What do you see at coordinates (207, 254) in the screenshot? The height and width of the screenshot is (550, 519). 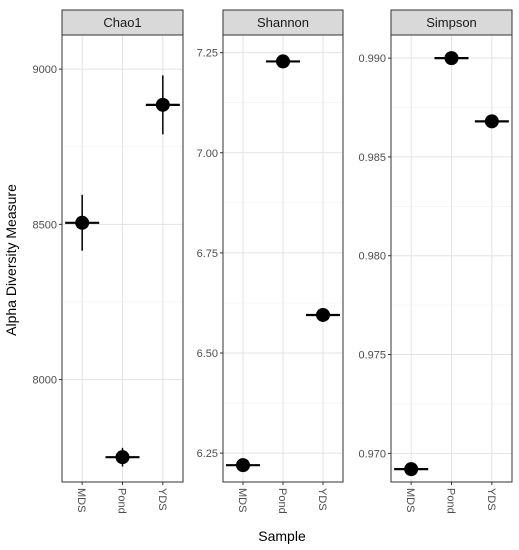 I see `y-tick-label: 6.75` at bounding box center [207, 254].